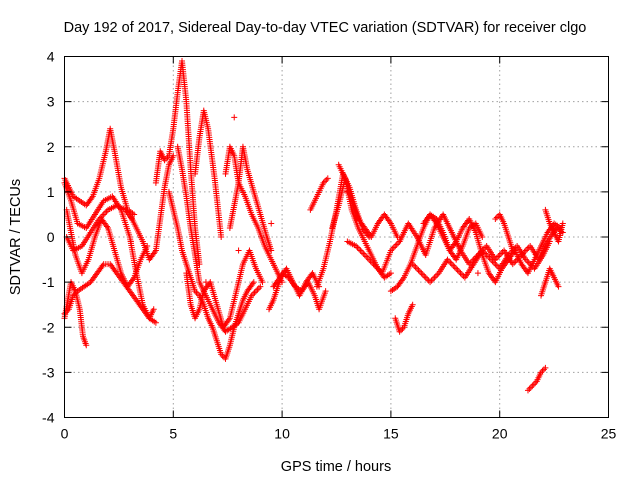 The height and width of the screenshot is (480, 640). What do you see at coordinates (48, 282) in the screenshot?
I see `y-tick-label: -1` at bounding box center [48, 282].